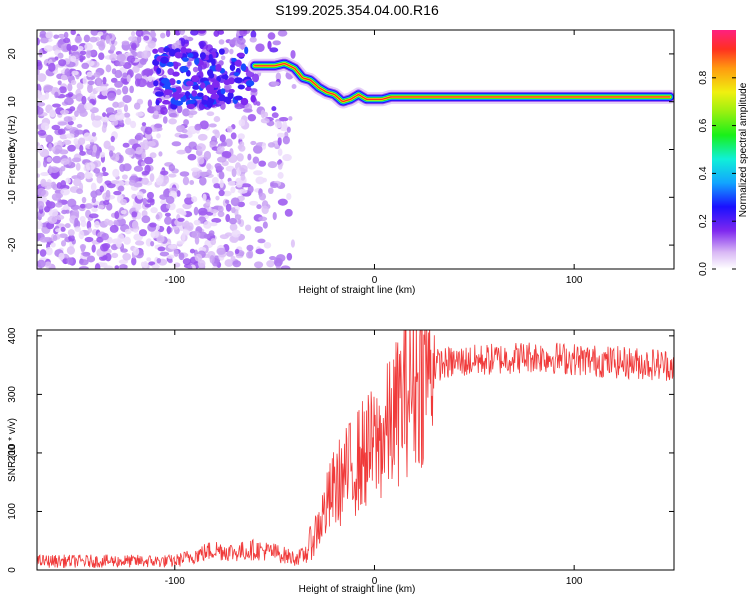 The height and width of the screenshot is (605, 750). What do you see at coordinates (357, 589) in the screenshot?
I see `snr-x-label: Height of straight line (km)` at bounding box center [357, 589].